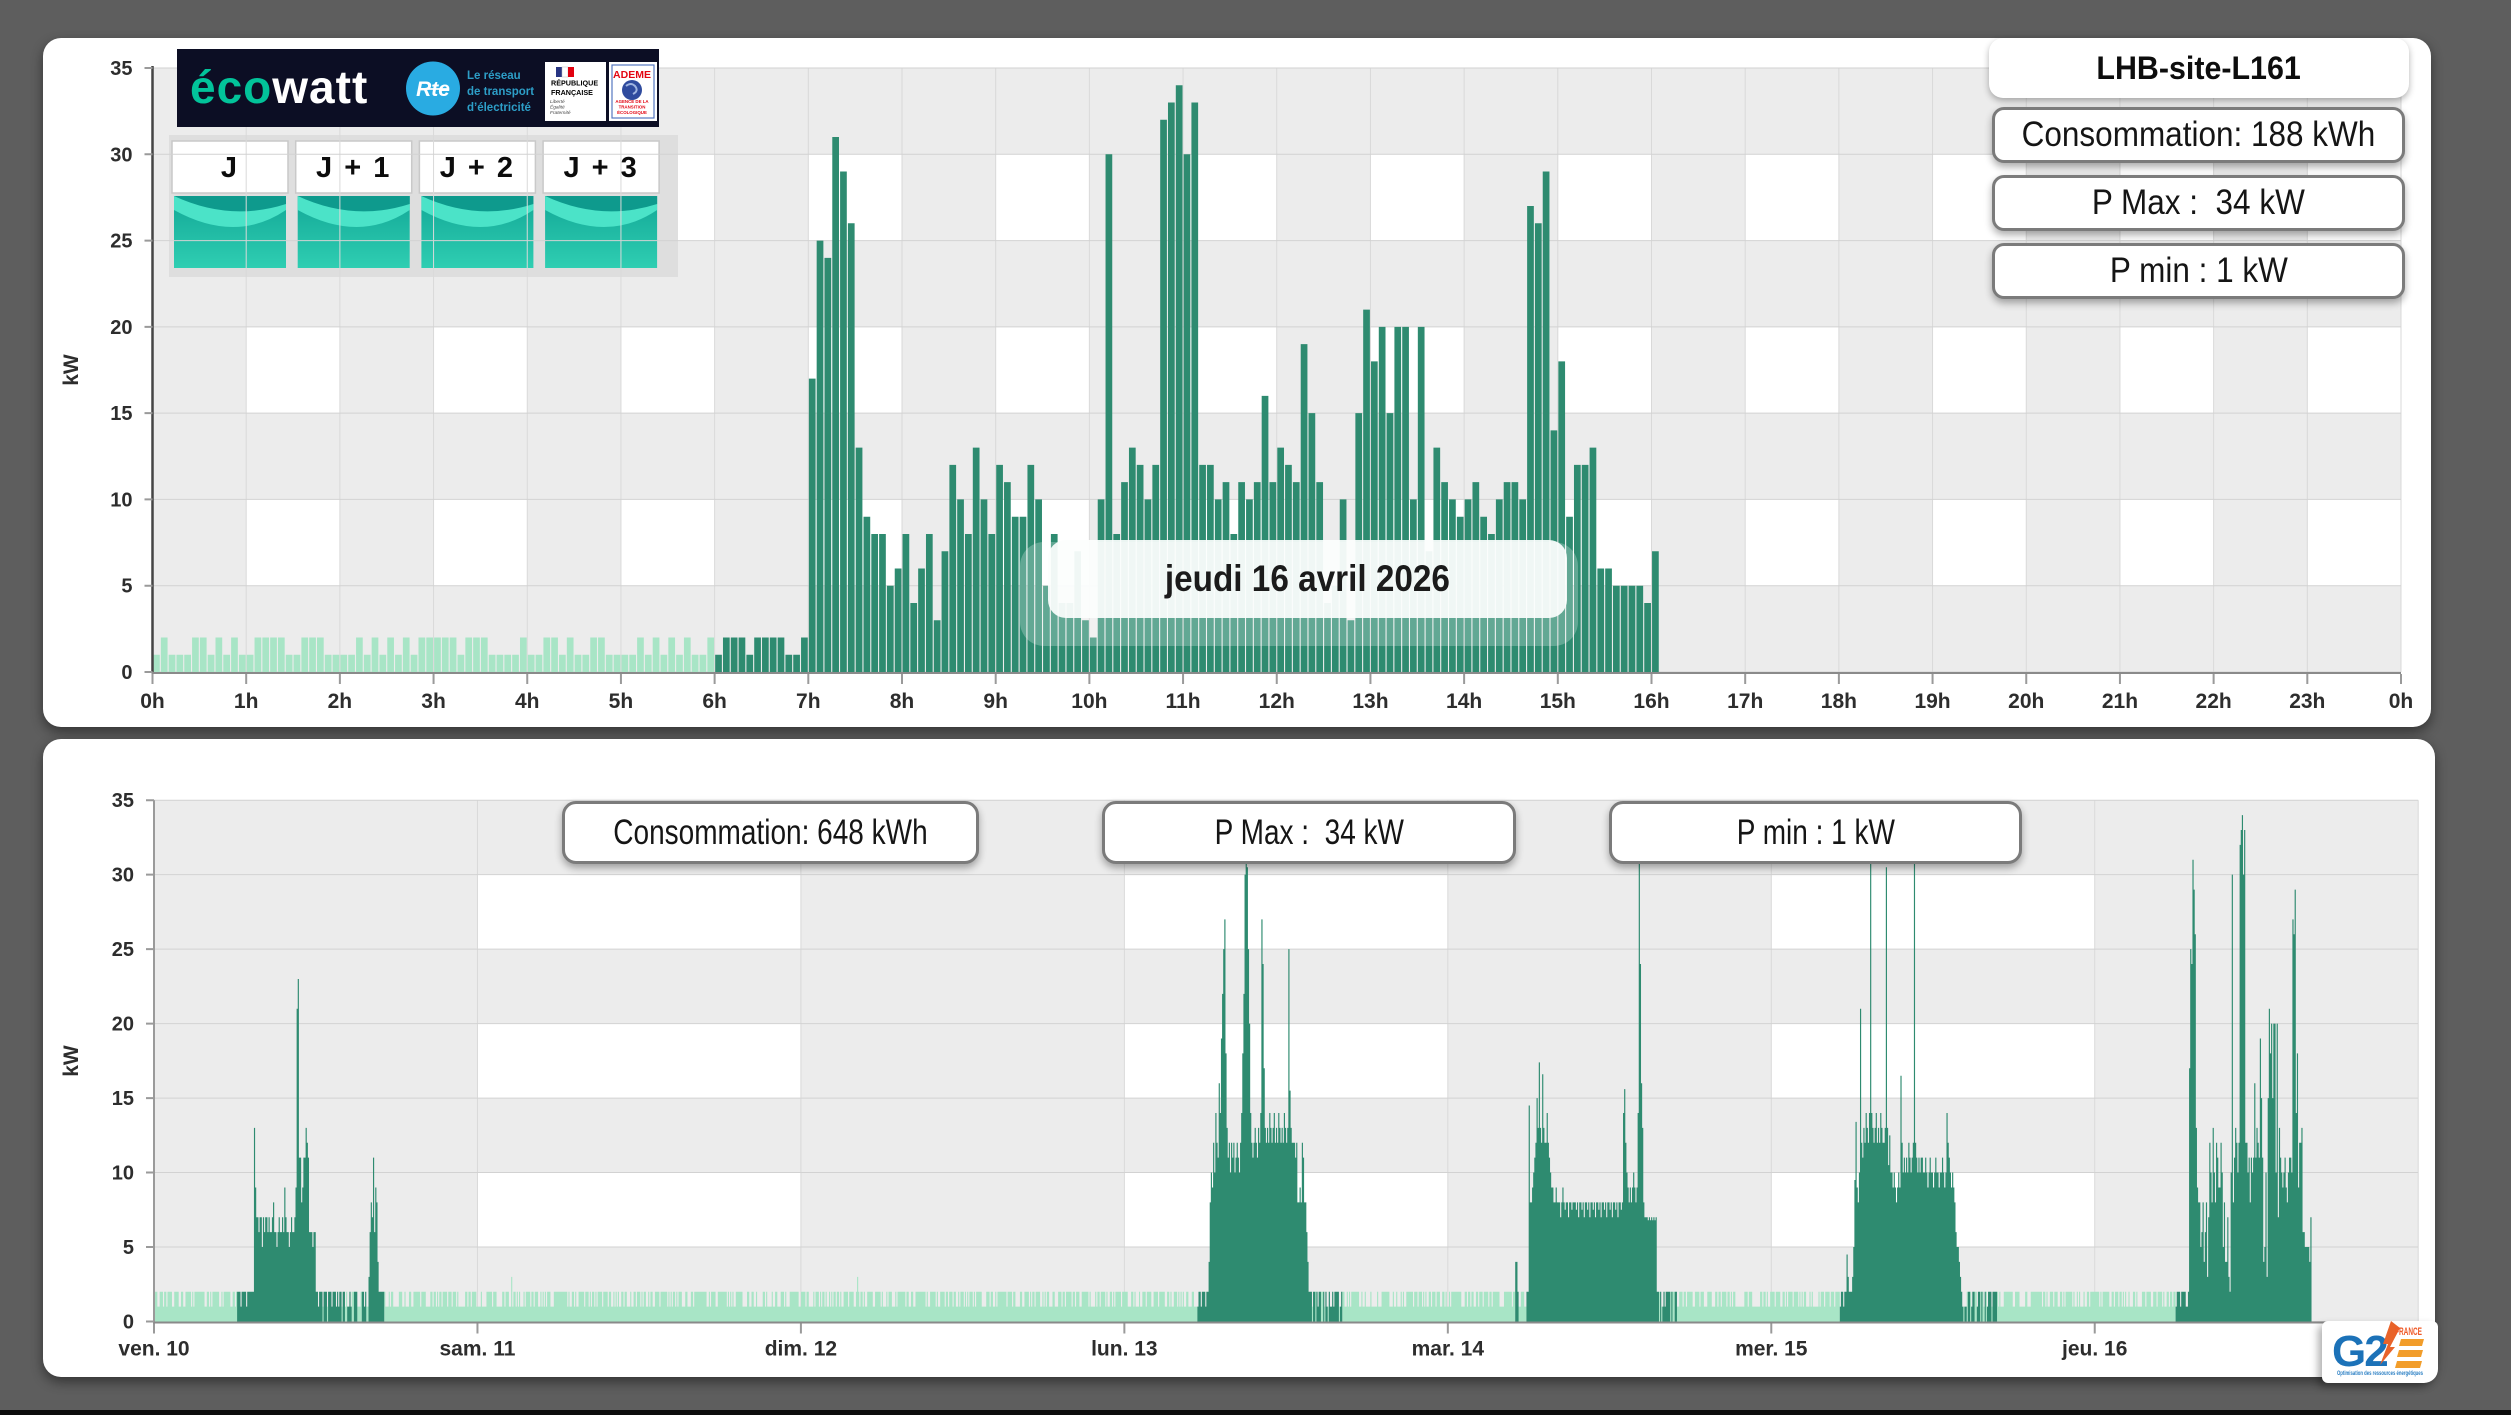  I want to click on svg-text: mar. 14, so click(1448, 1349).